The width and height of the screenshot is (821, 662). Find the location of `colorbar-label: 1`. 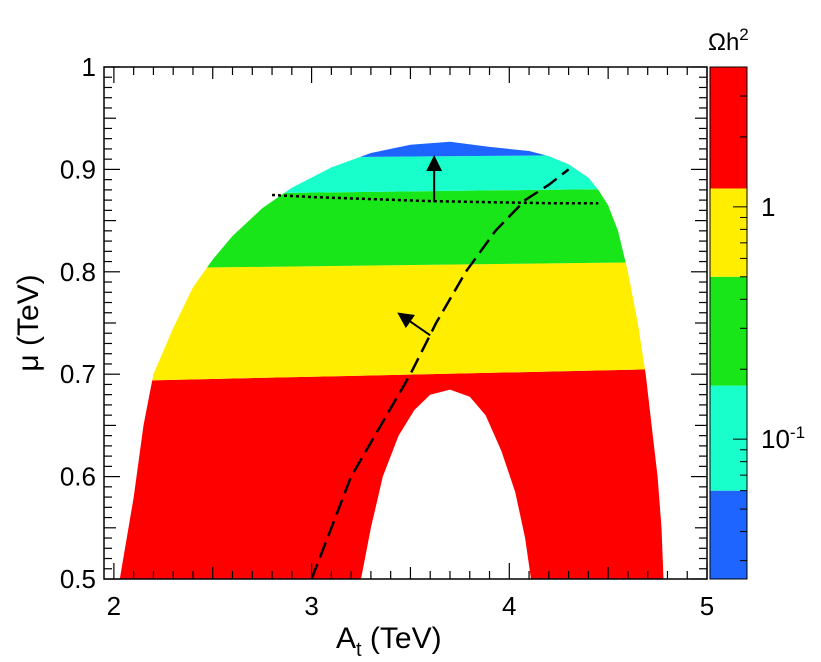

colorbar-label: 1 is located at coordinates (768, 207).